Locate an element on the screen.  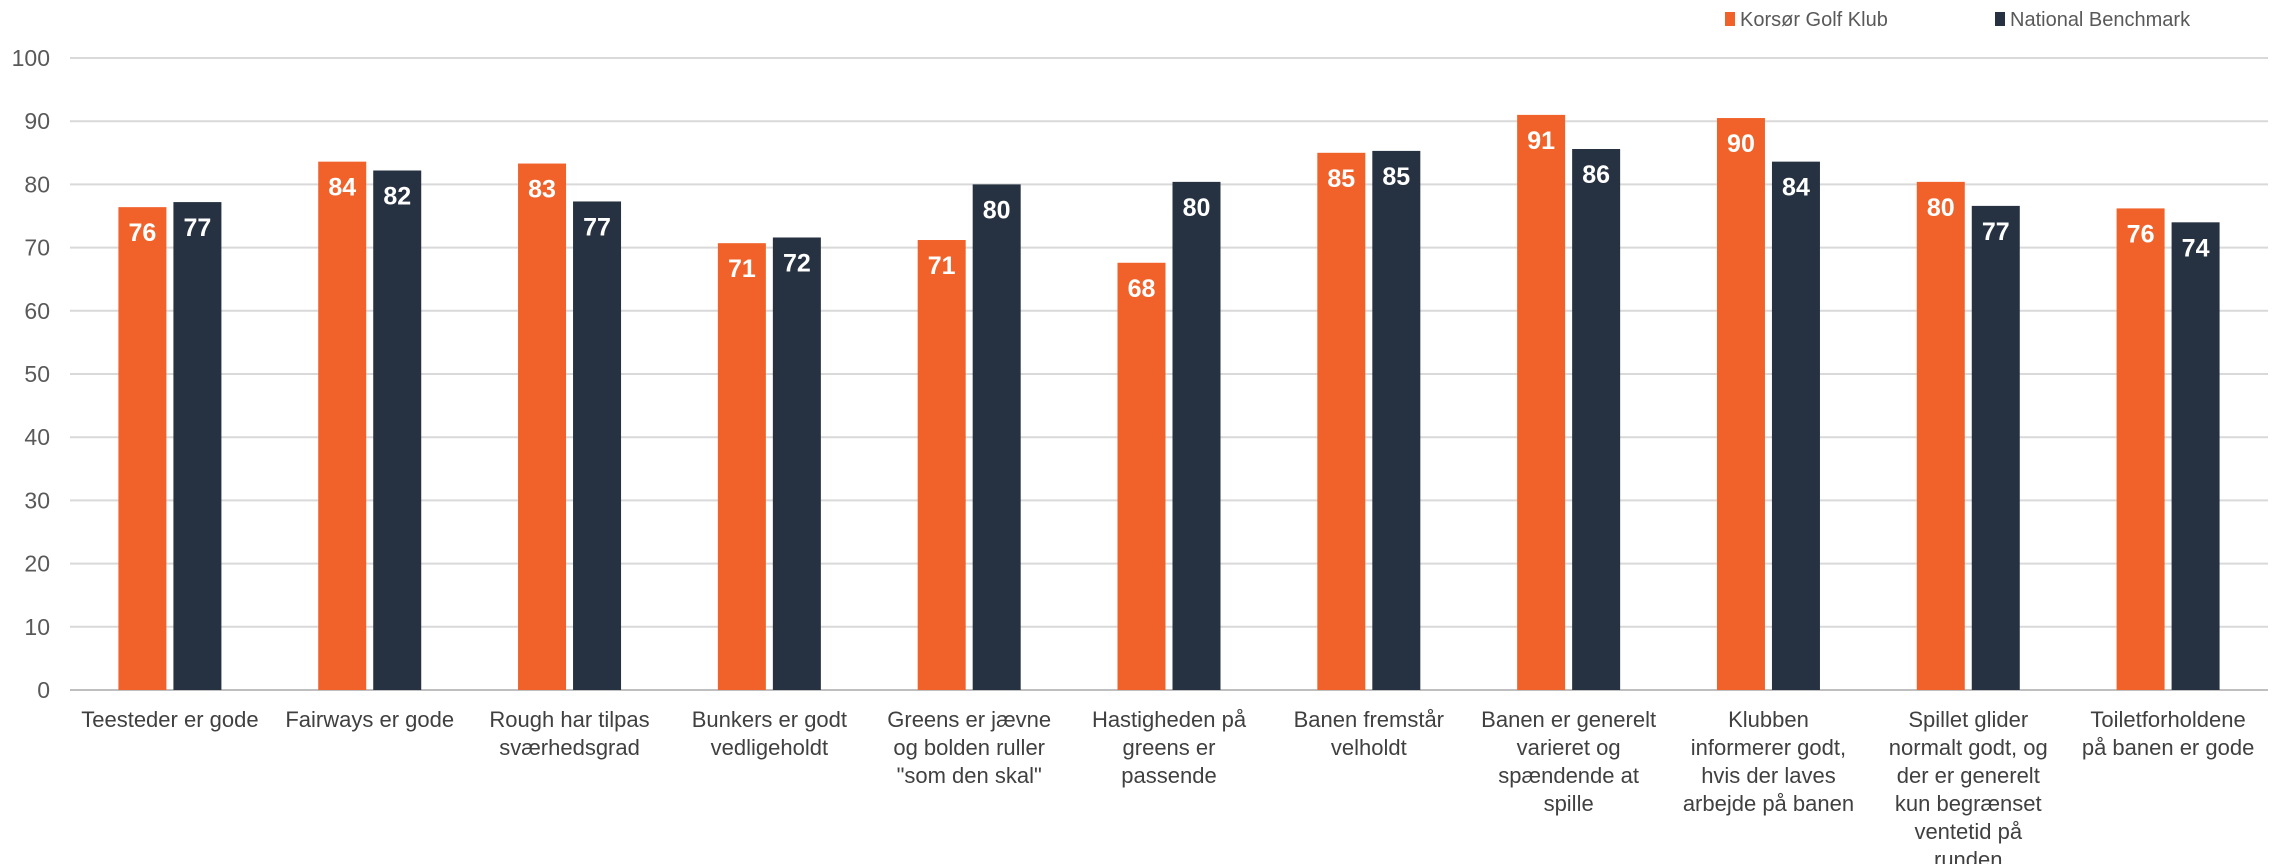
legend-item: National Benchmark is located at coordinates (2093, 20).